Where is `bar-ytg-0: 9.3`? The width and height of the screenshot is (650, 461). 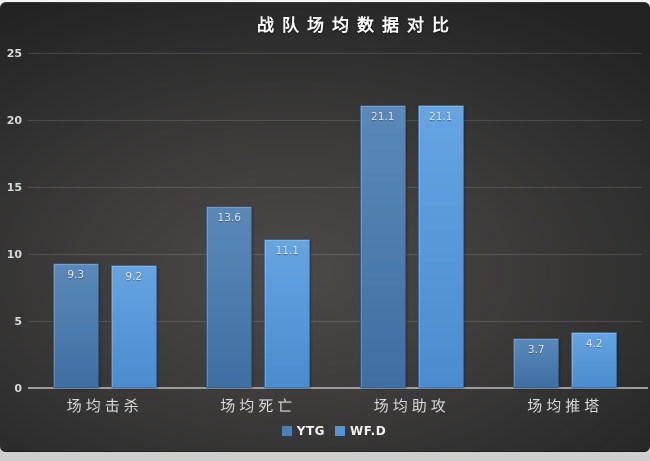 bar-ytg-0: 9.3 is located at coordinates (75, 325).